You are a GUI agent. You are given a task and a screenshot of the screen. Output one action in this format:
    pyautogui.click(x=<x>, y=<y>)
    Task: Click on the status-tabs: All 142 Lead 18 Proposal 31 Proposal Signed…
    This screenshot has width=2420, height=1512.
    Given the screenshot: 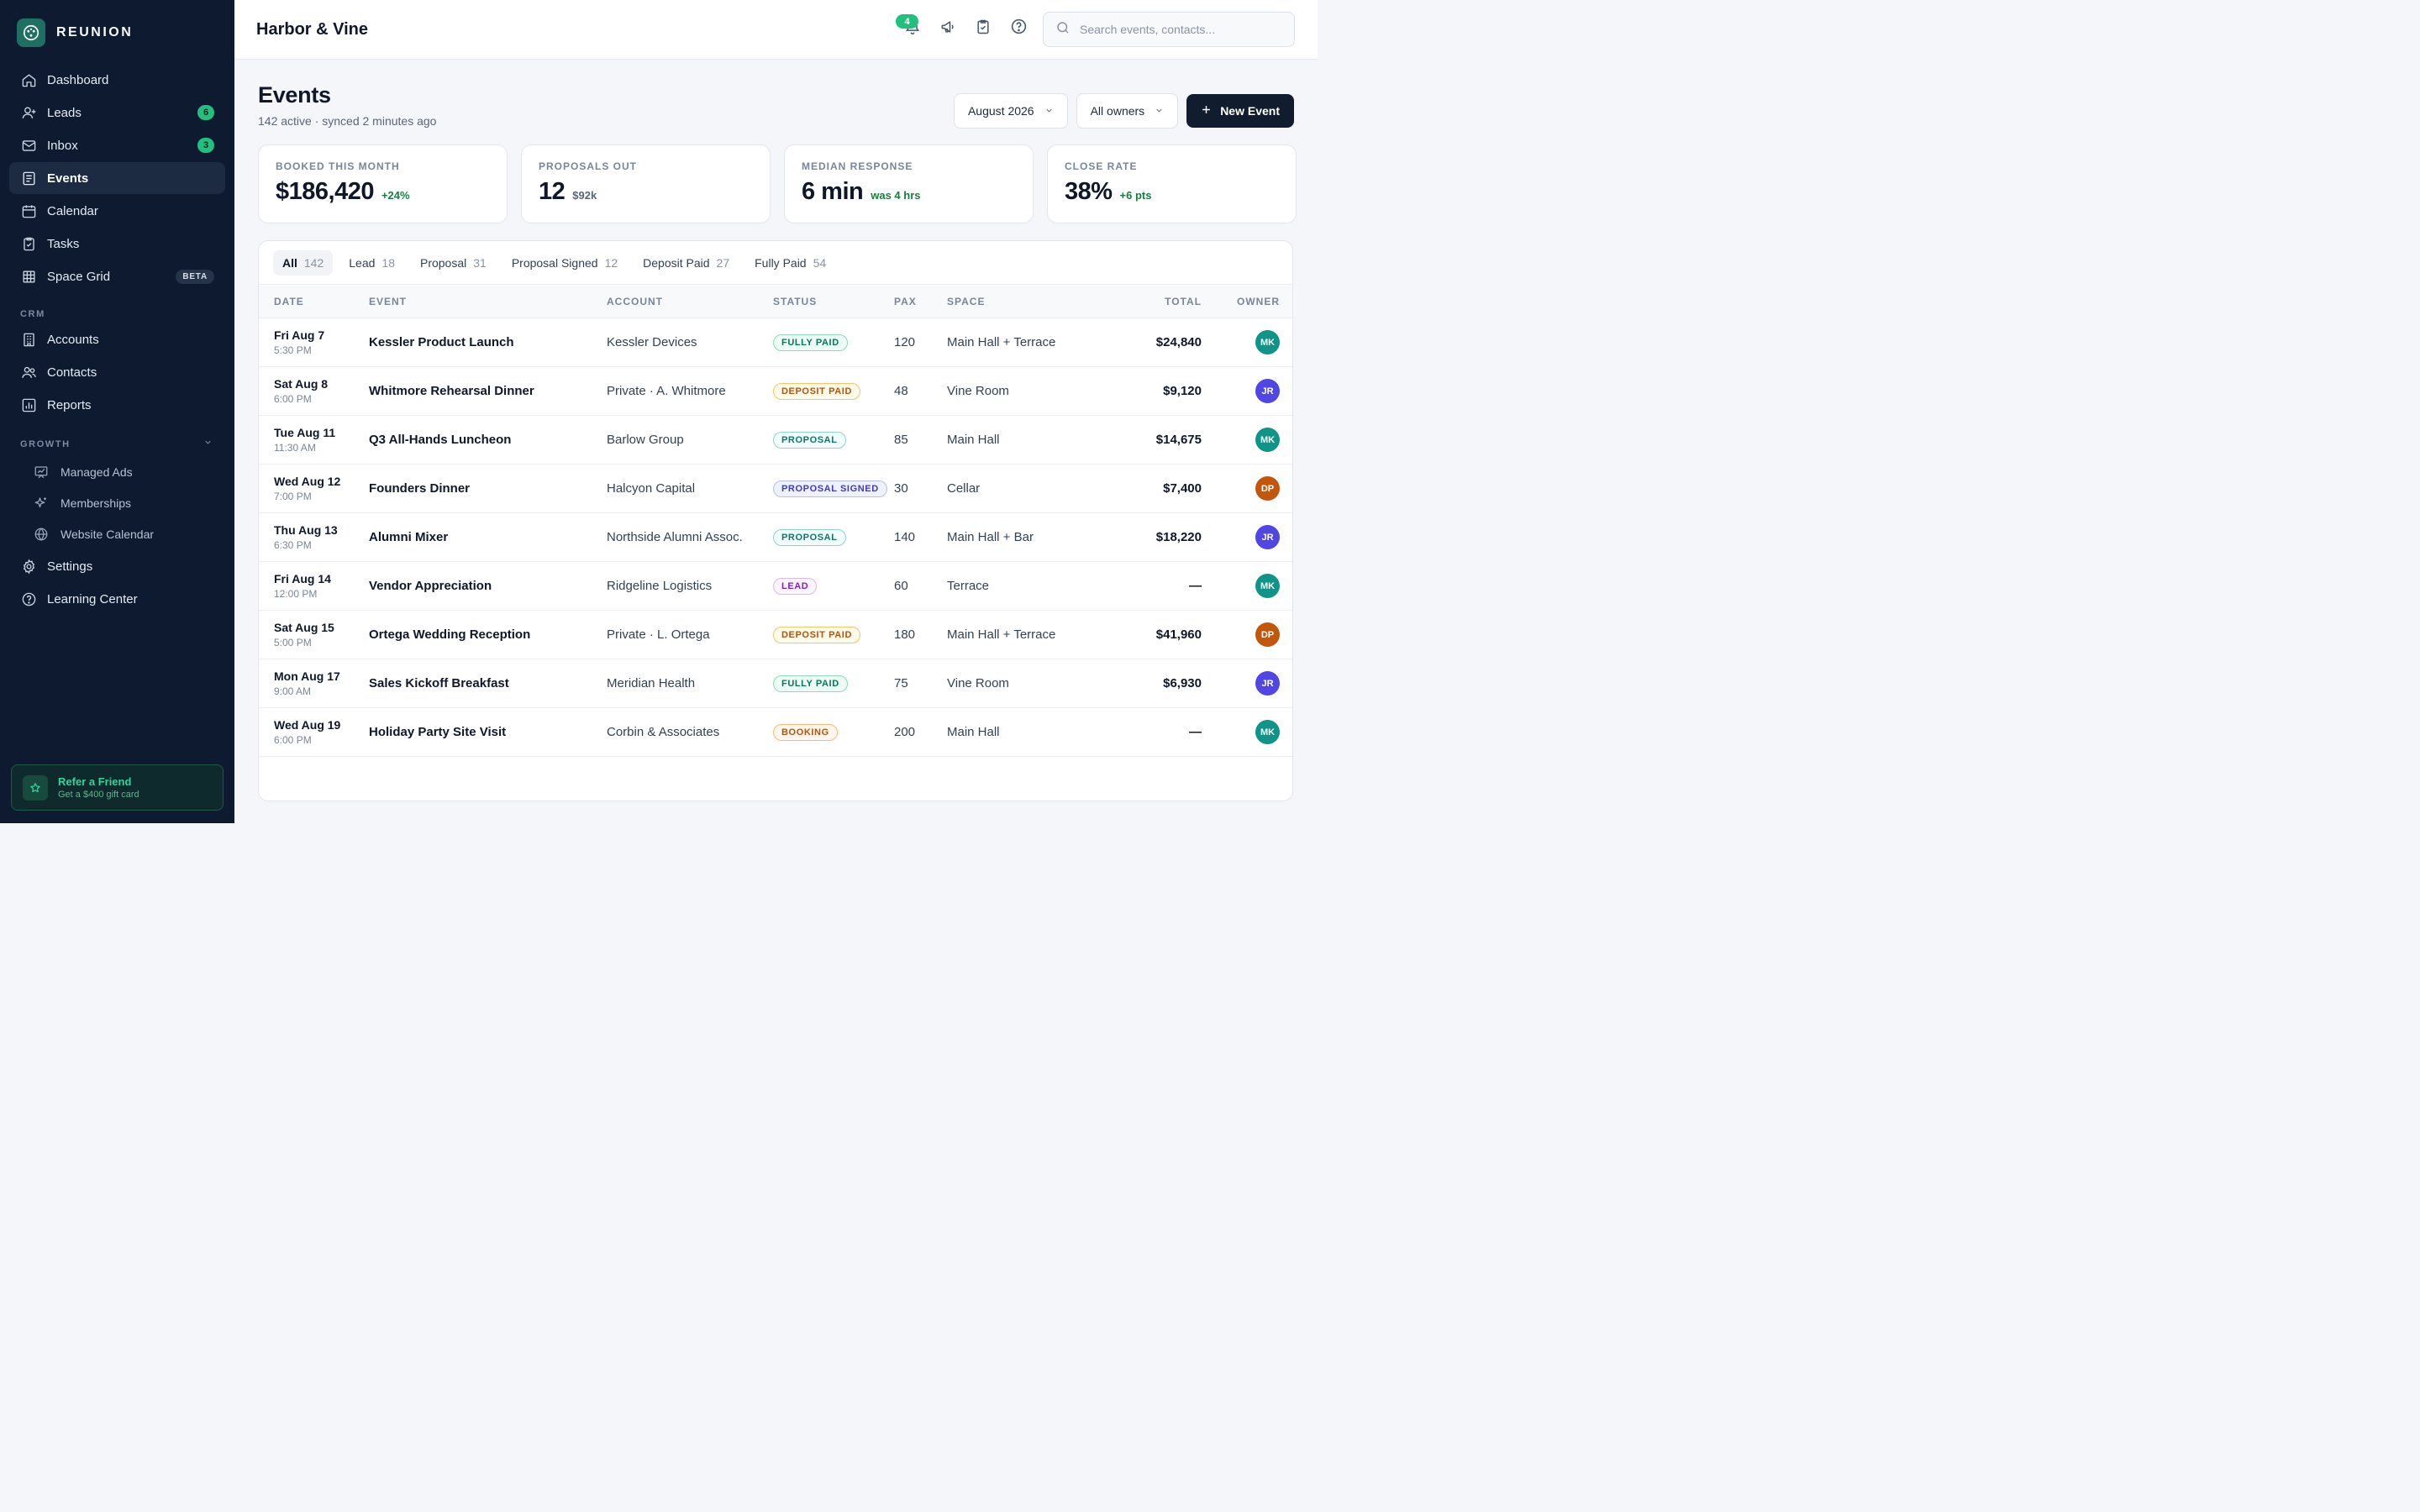 What is the action you would take?
    pyautogui.click(x=775, y=262)
    